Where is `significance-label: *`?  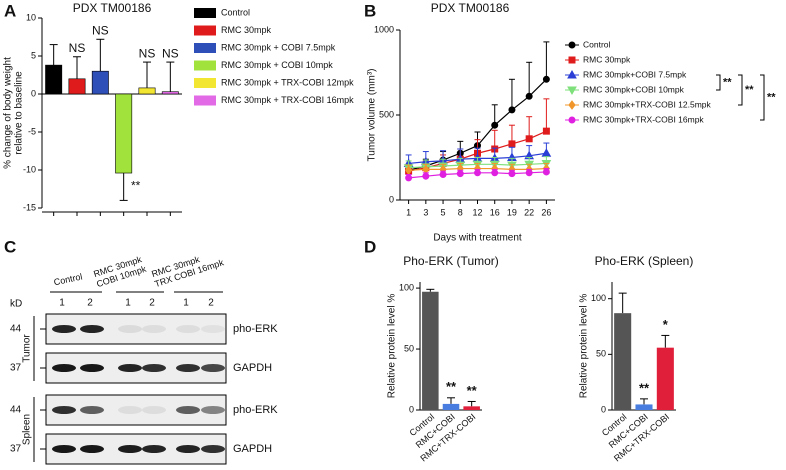 significance-label: * is located at coordinates (666, 324).